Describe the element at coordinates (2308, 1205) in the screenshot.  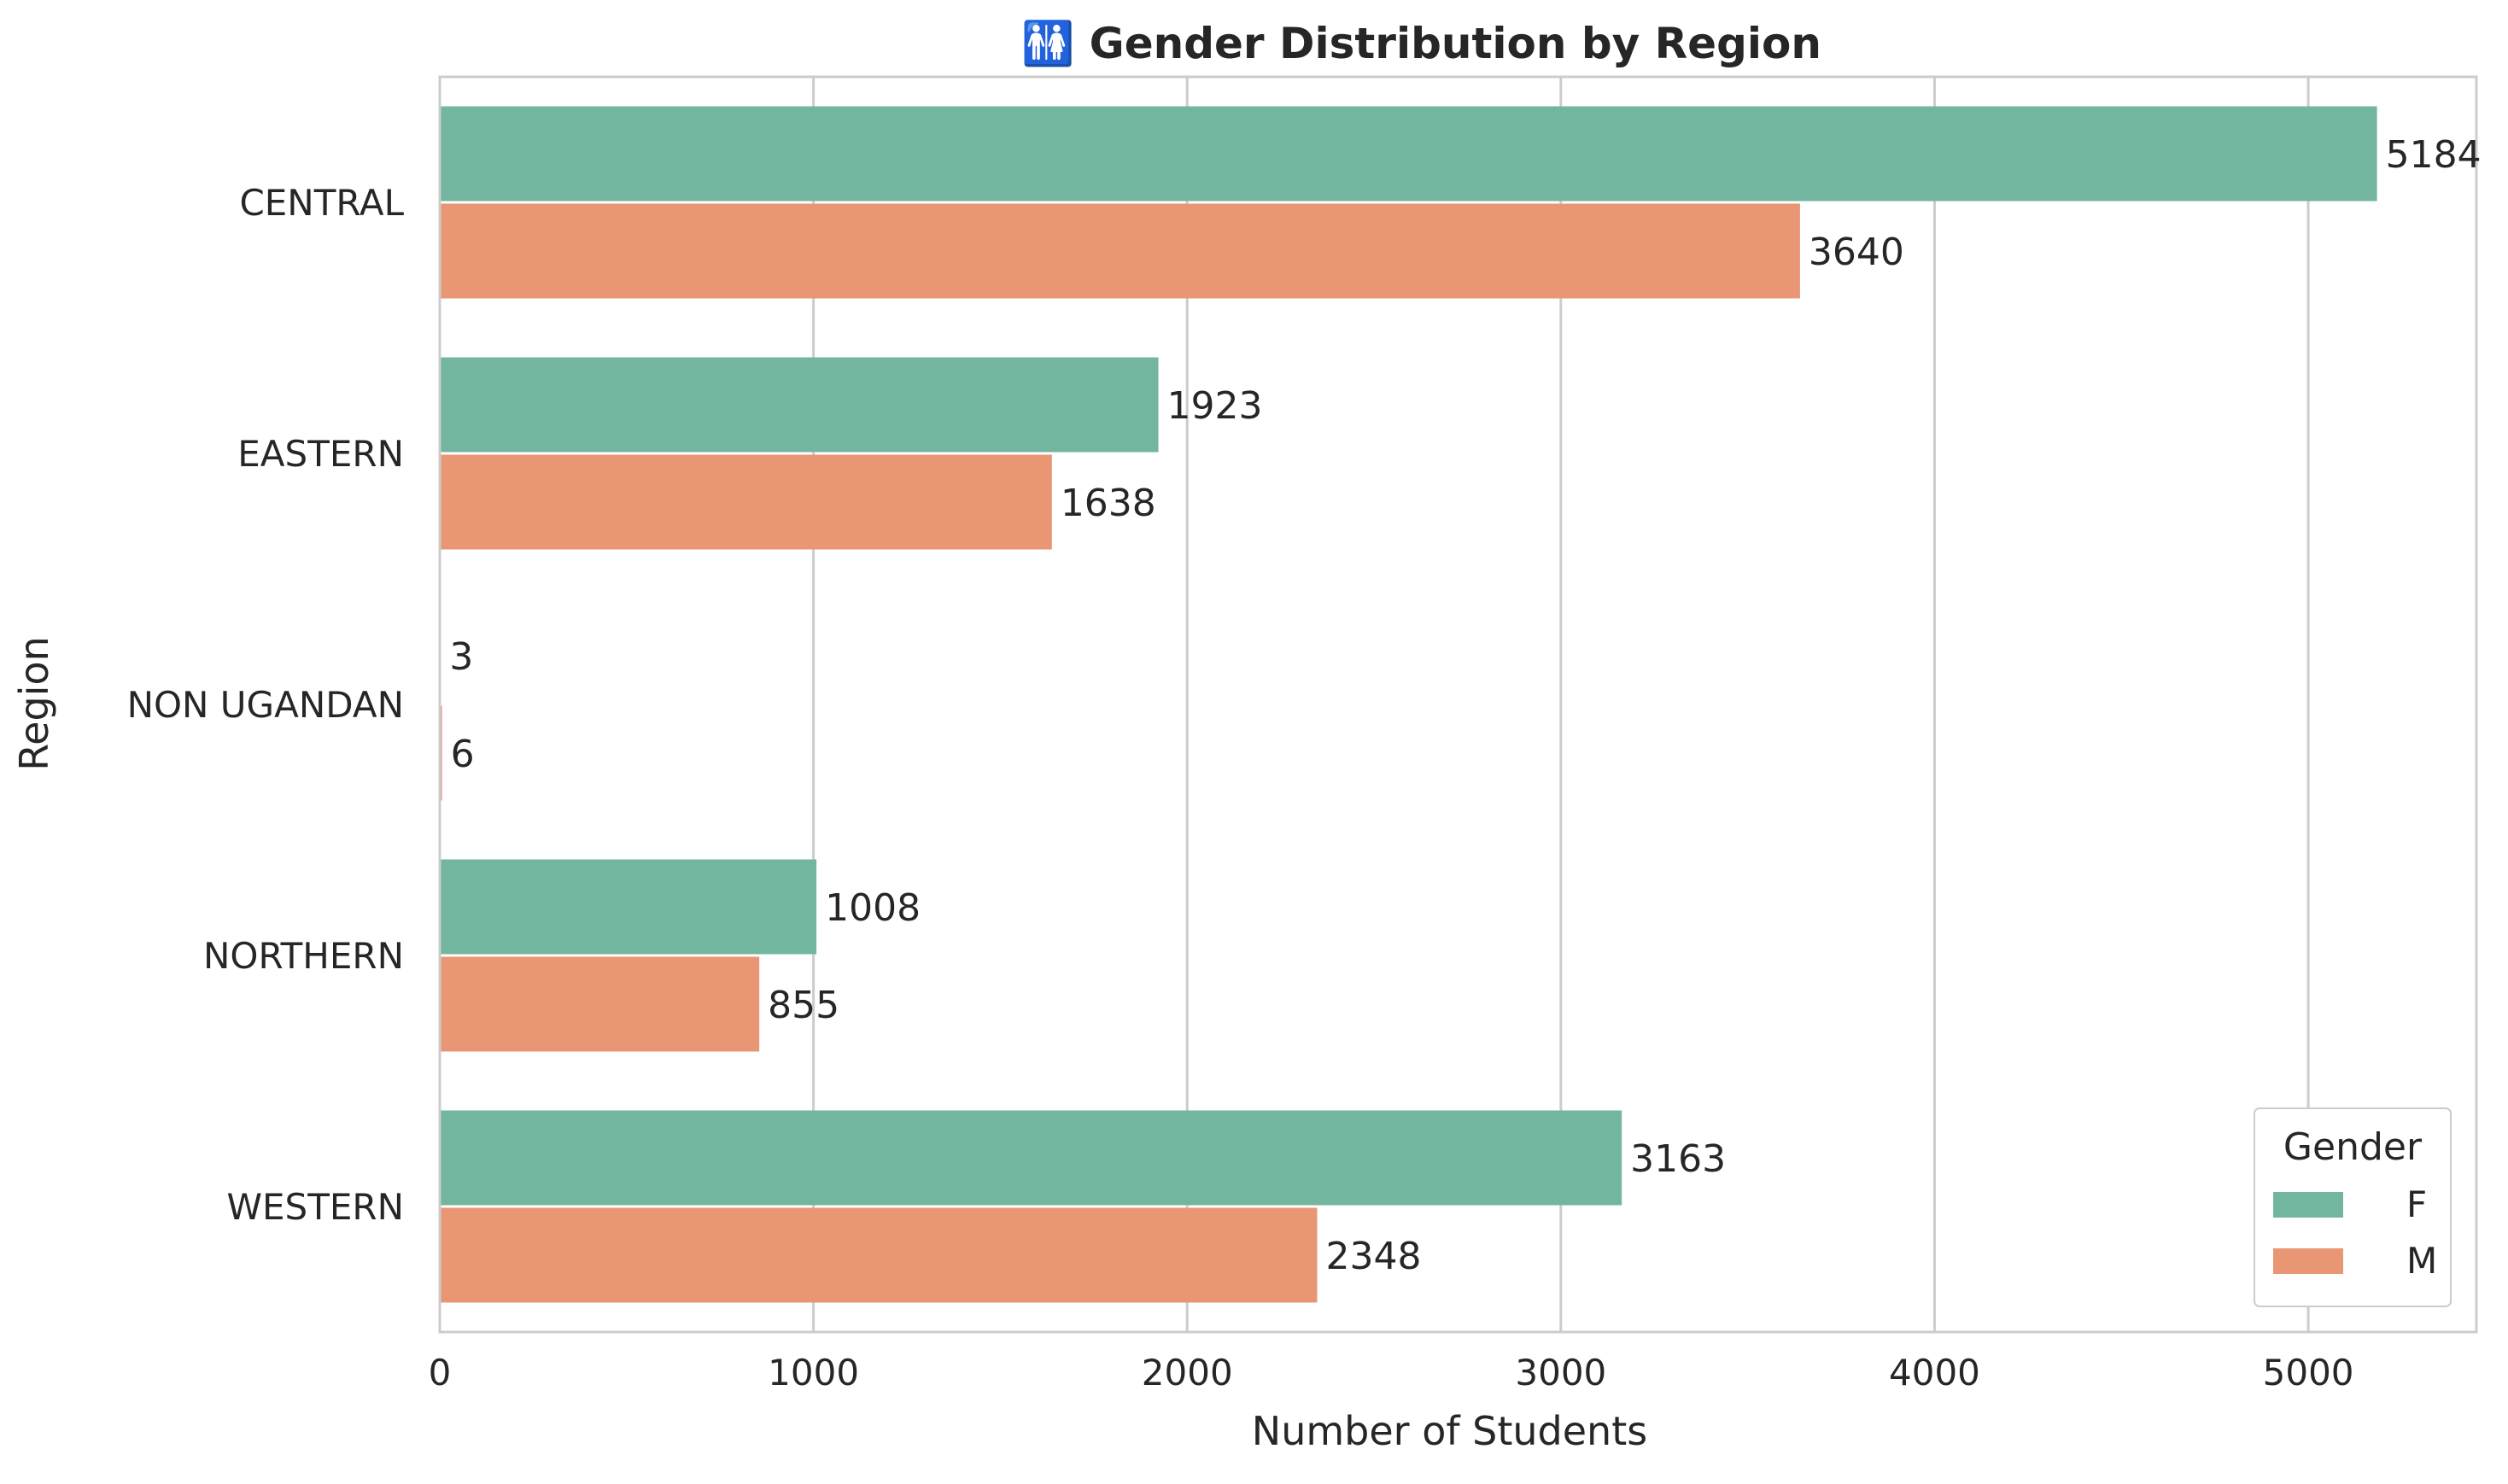
I see `legend-swatch-f` at that location.